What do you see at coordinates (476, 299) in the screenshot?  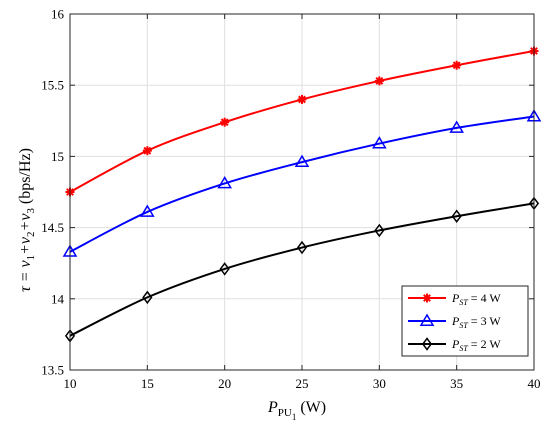 I see `legend-label: PST = 4 W` at bounding box center [476, 299].